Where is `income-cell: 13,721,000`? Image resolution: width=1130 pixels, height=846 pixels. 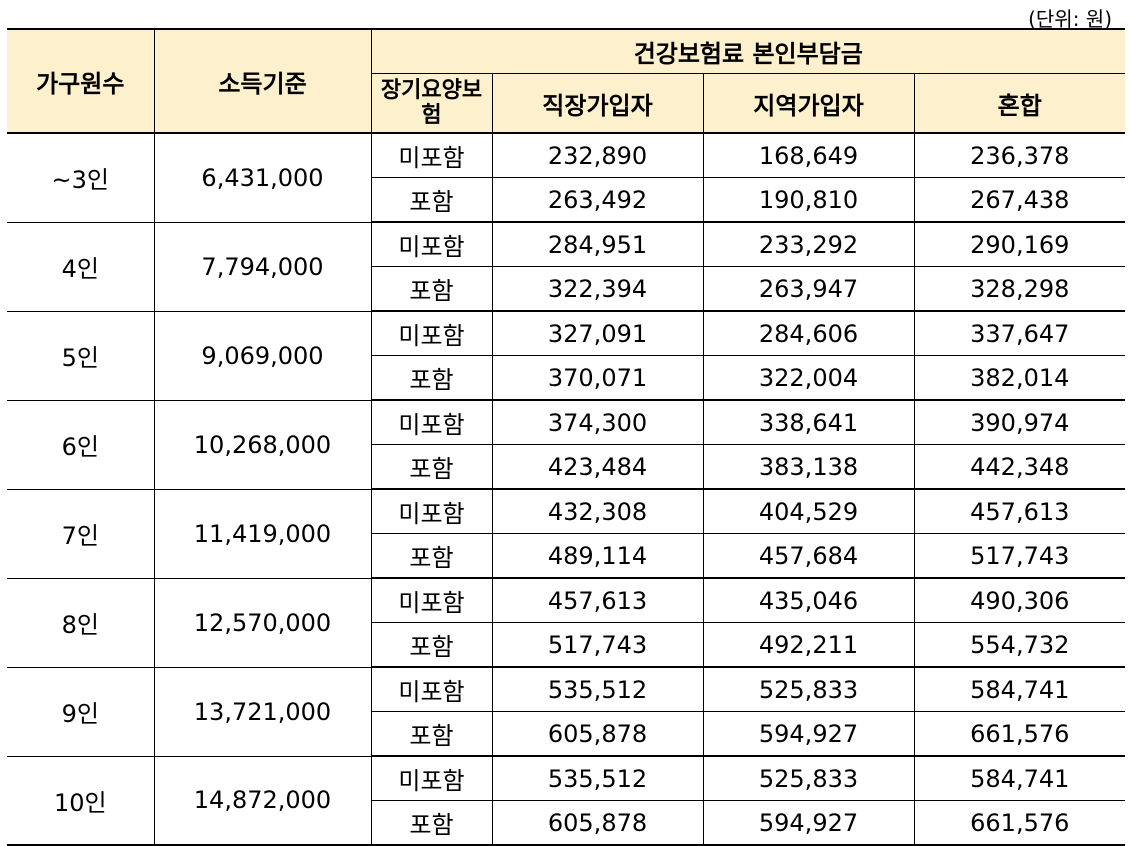
income-cell: 13,721,000 is located at coordinates (262, 711).